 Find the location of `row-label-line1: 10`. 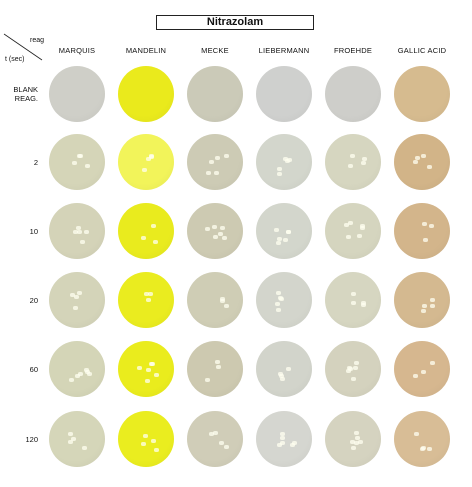

row-label-line1: 10 is located at coordinates (33, 231).